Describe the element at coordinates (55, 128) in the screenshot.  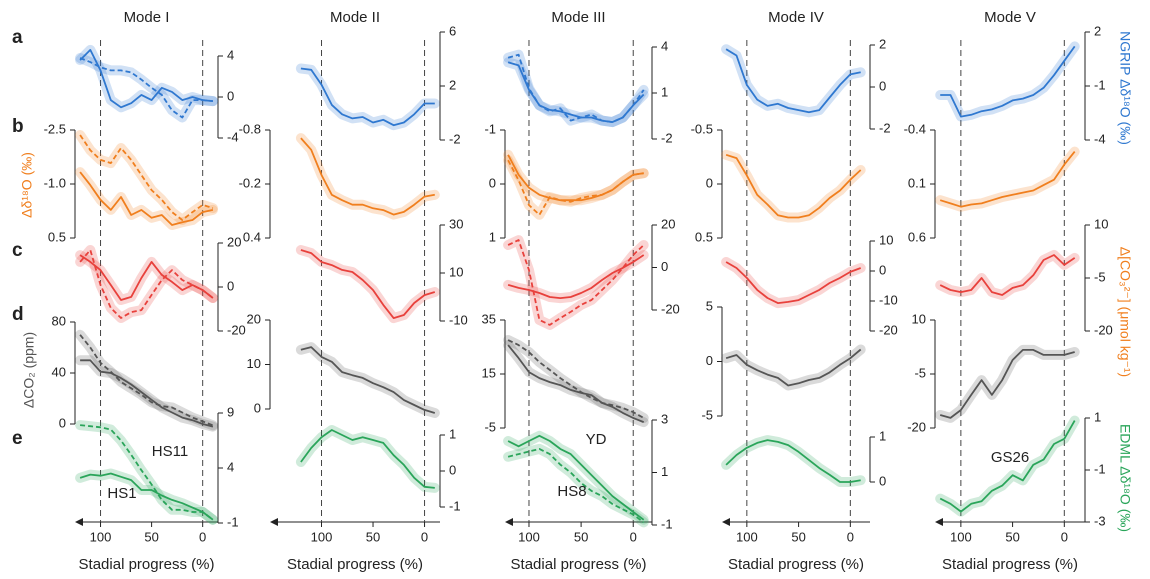
I see `y-tick-label: -2.5` at that location.